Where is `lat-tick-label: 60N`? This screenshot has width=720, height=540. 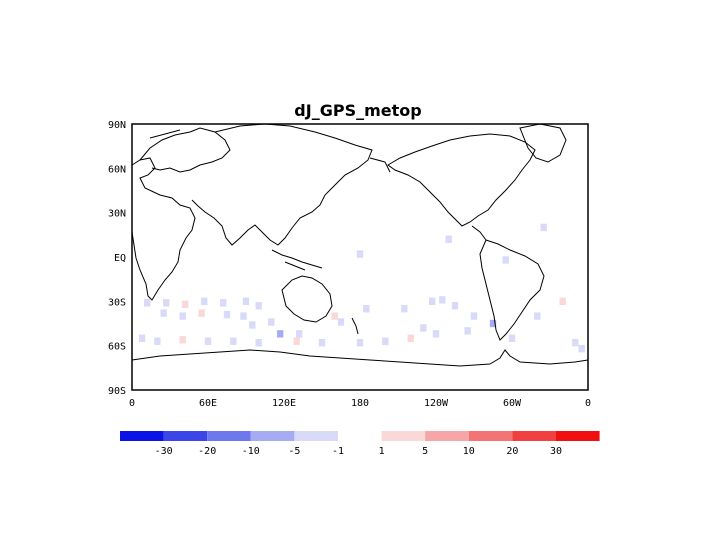 lat-tick-label: 60N is located at coordinates (117, 169).